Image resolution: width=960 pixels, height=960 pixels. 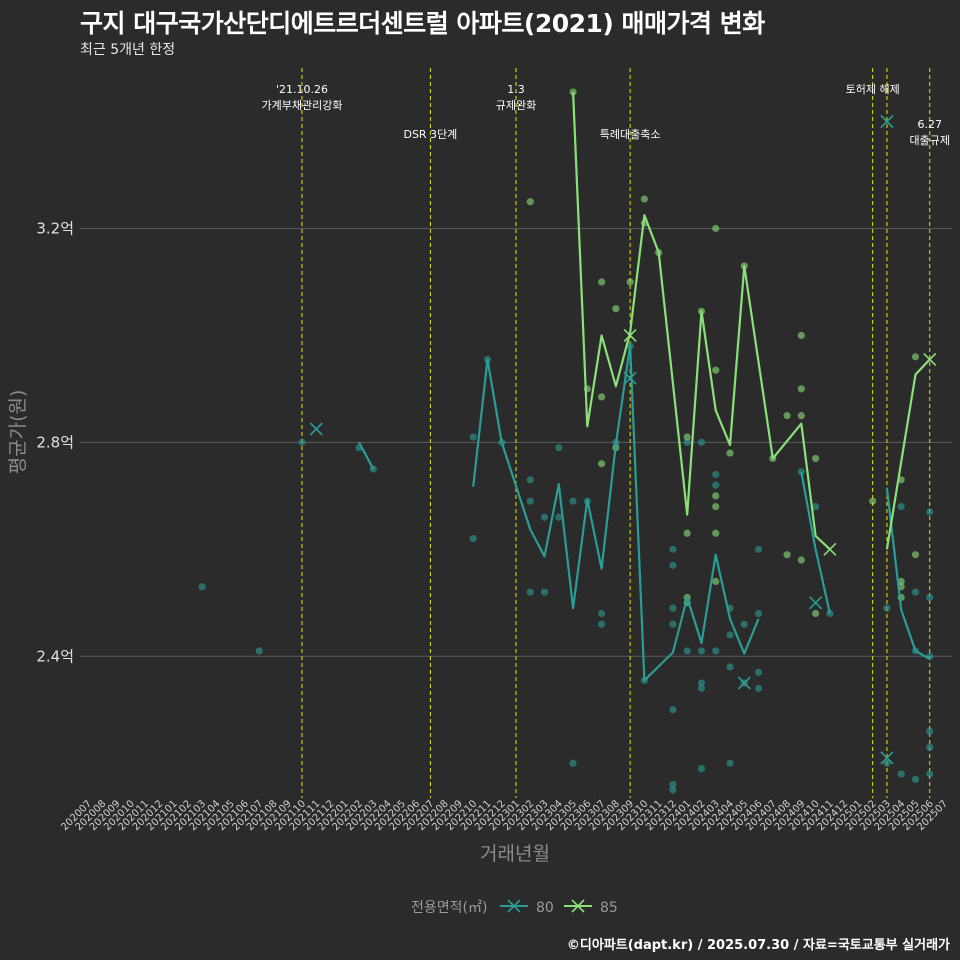 What do you see at coordinates (422, 23) in the screenshot?
I see `chart-title: 구지 대구국가산단디에트르더센트럴 아파트(2021) 매매가격 변화` at bounding box center [422, 23].